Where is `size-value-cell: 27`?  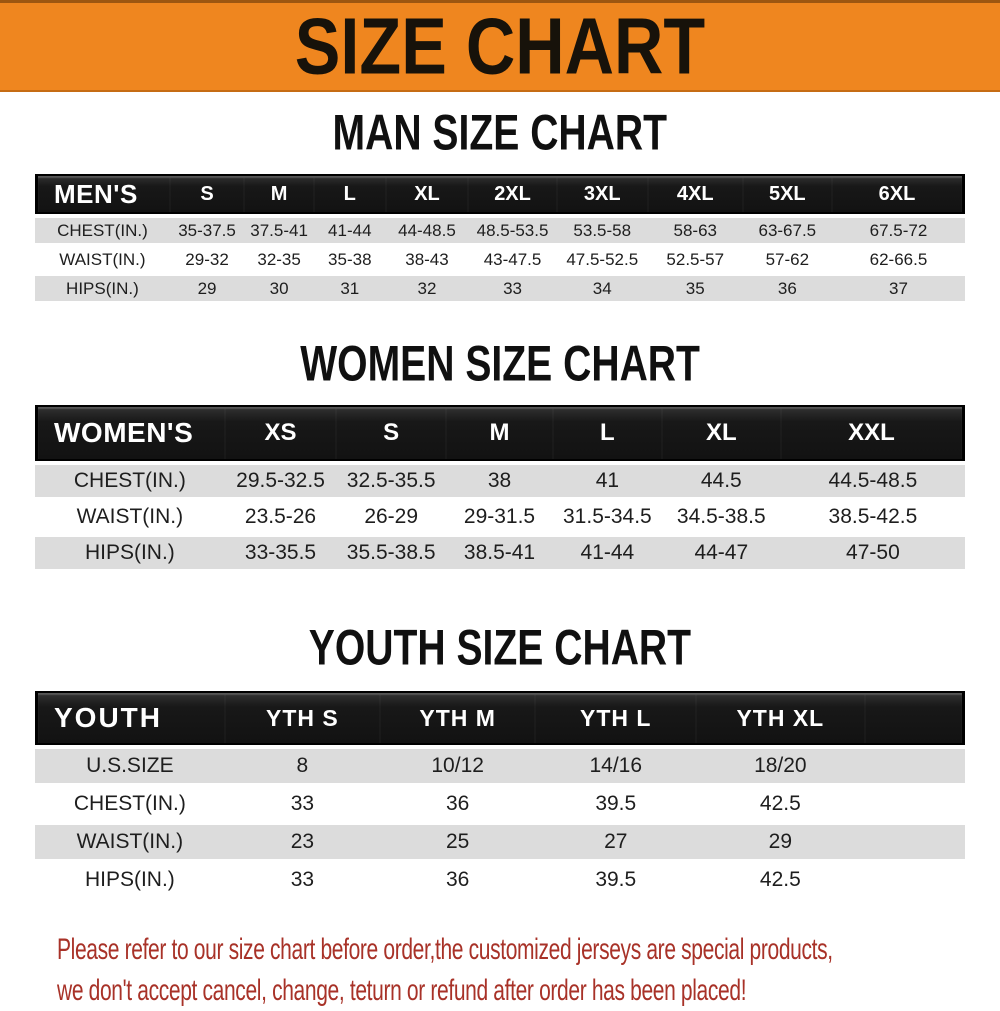
size-value-cell: 27 is located at coordinates (616, 841).